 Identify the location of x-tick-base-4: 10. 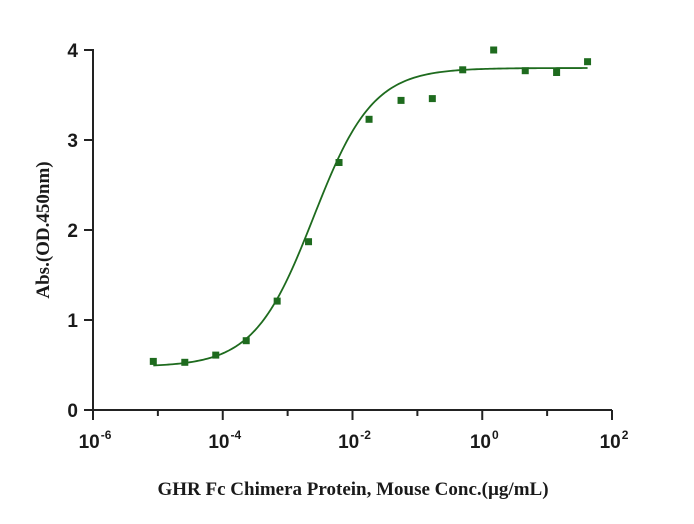
(610, 442).